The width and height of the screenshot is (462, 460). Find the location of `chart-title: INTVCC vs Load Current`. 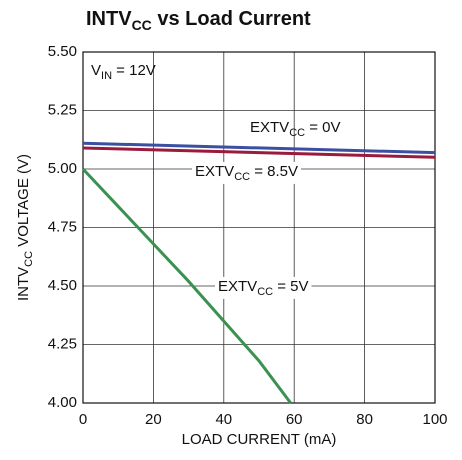

chart-title: INTVCC vs Load Current is located at coordinates (198, 20).